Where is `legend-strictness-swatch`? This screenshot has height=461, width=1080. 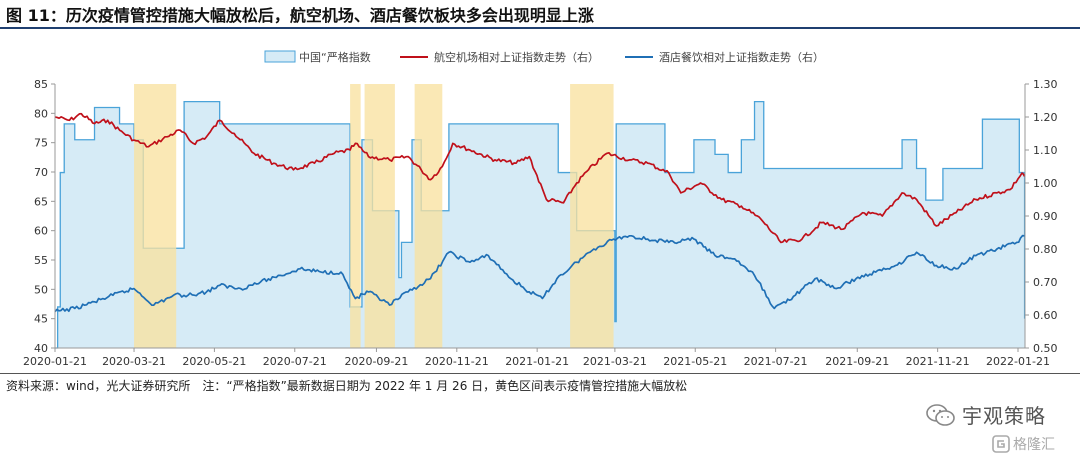 legend-strictness-swatch is located at coordinates (280, 56).